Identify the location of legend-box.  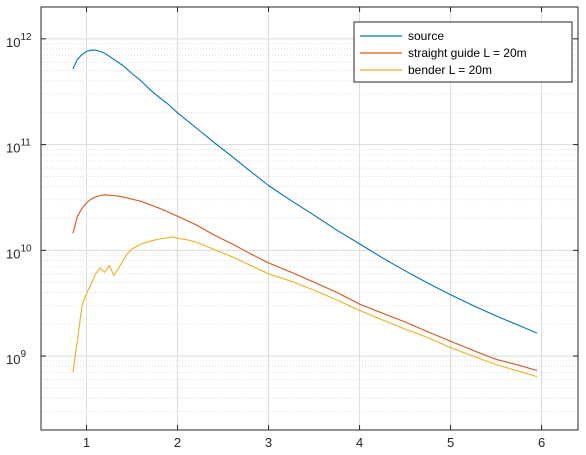
(463, 52).